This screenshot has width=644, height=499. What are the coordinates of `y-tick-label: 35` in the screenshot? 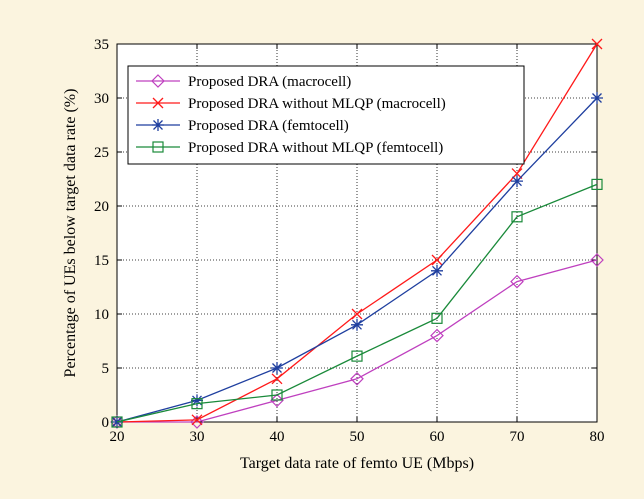 It's located at (101, 45).